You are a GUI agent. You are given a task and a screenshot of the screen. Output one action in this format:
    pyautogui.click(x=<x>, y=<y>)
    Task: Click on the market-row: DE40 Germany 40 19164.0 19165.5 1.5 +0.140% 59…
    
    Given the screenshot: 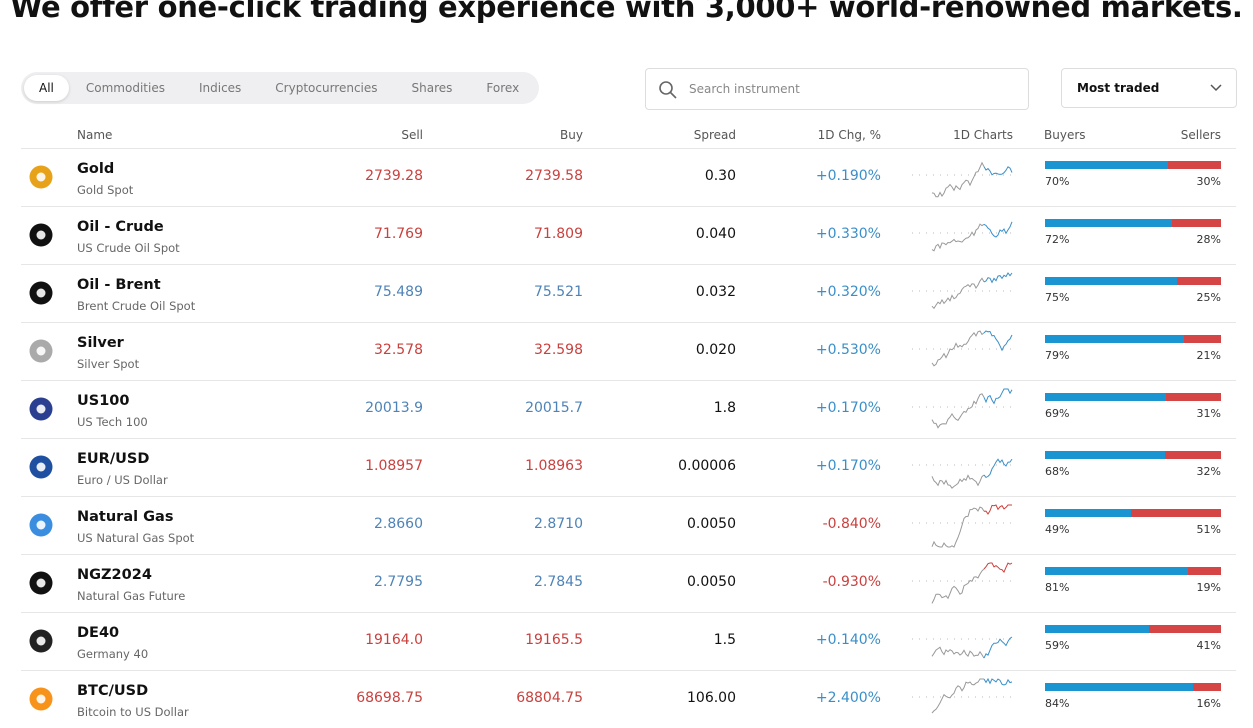 What is the action you would take?
    pyautogui.click(x=628, y=641)
    